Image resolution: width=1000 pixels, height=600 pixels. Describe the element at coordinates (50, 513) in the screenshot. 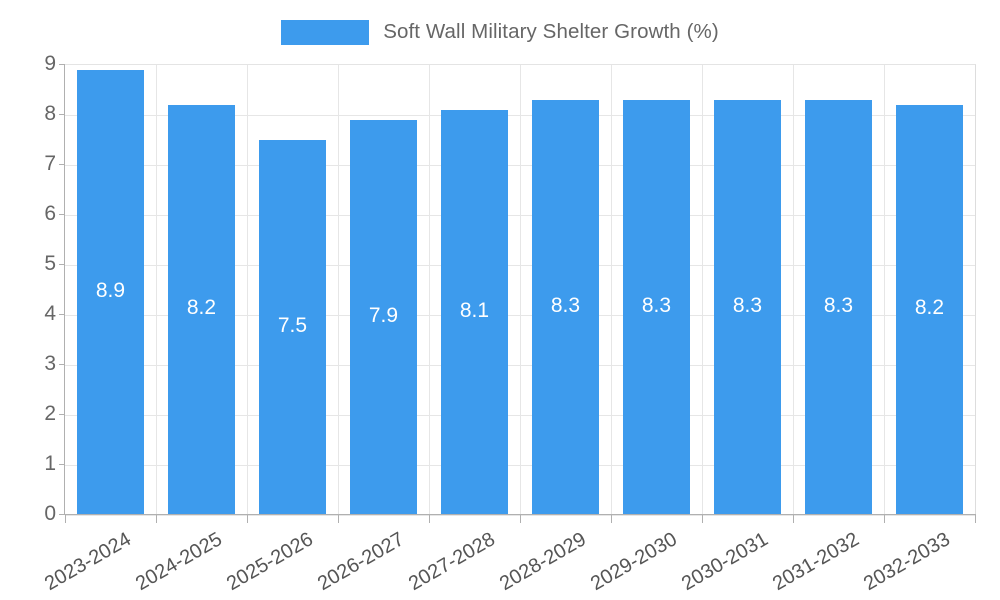

I see `y-axis-tick-label: 0` at that location.